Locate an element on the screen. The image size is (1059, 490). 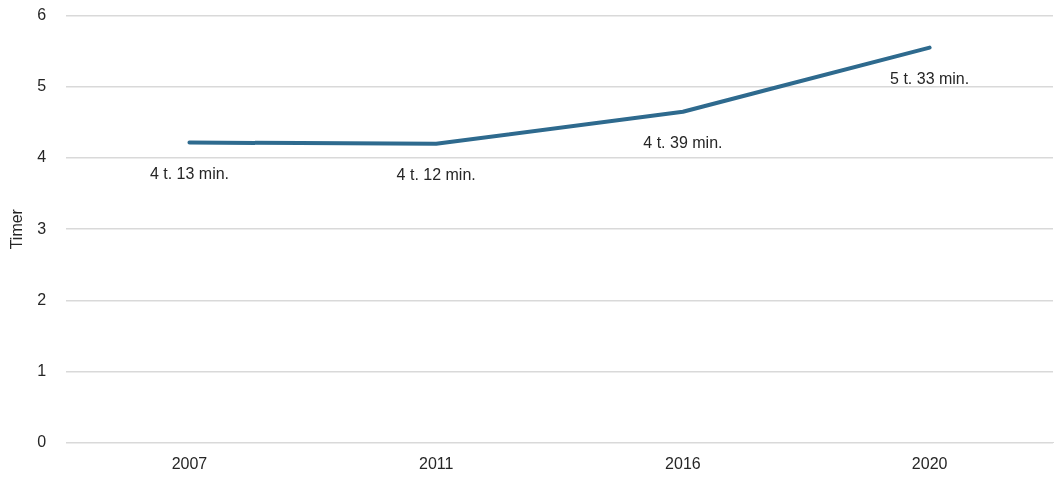
x-tick-label: 2020 is located at coordinates (929, 463).